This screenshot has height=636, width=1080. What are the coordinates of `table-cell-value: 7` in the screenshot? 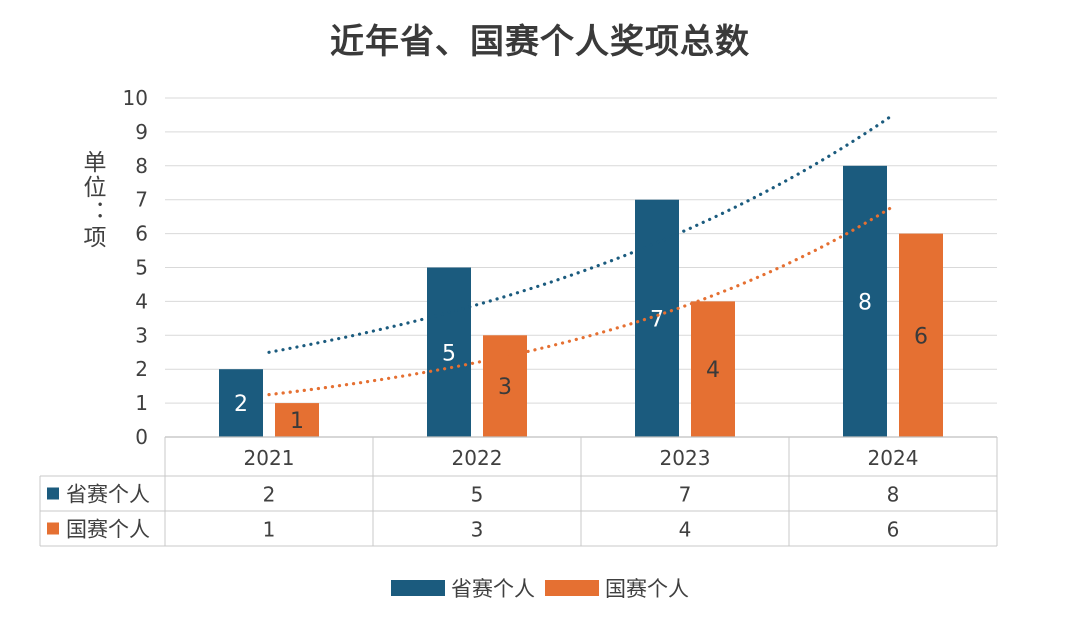 It's located at (685, 495).